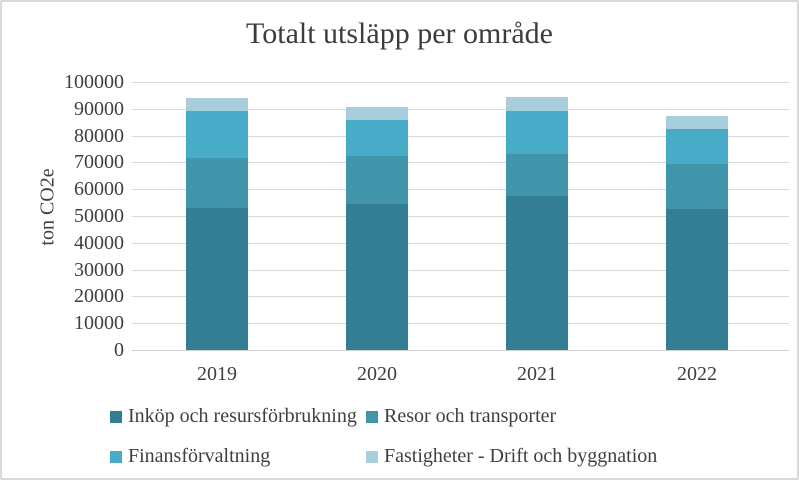 This screenshot has width=799, height=480. What do you see at coordinates (99, 296) in the screenshot?
I see `y-tick-label: 20000` at bounding box center [99, 296].